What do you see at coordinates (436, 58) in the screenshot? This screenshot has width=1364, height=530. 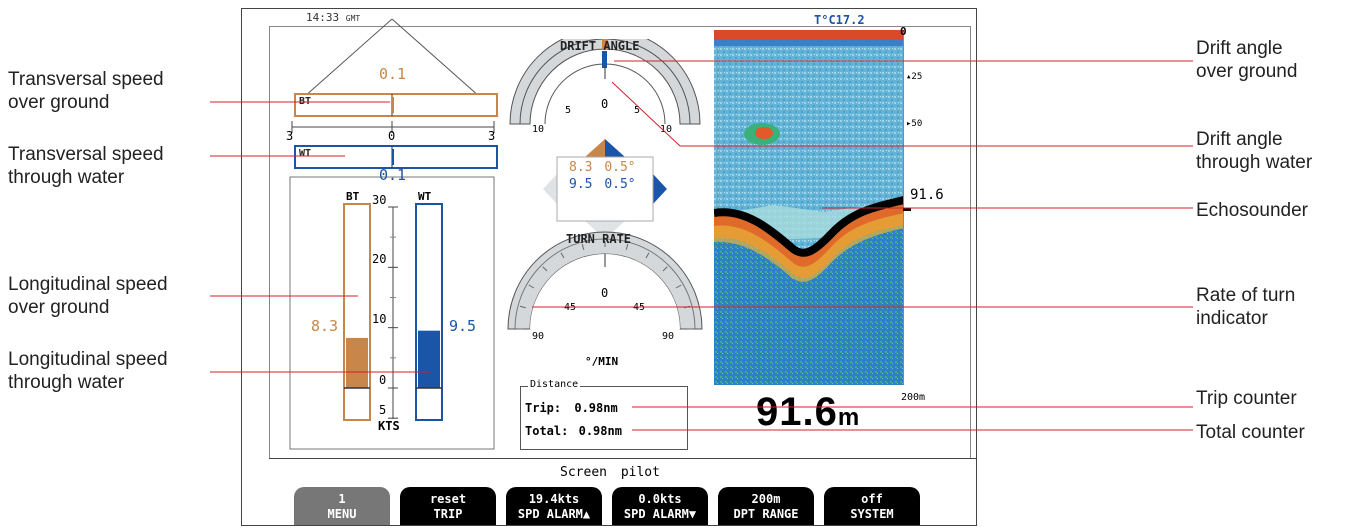 I see `triangle-right-line` at bounding box center [436, 58].